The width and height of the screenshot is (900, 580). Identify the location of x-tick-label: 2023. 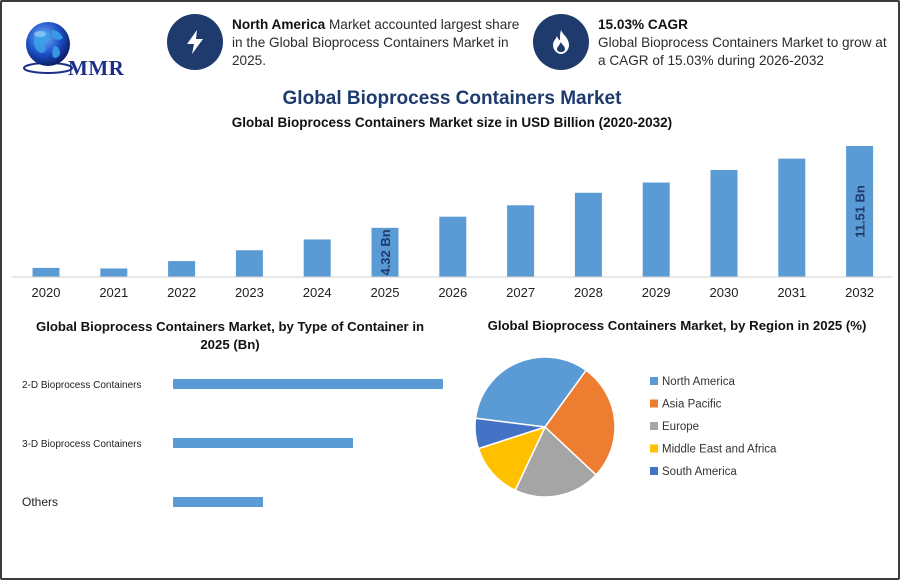
(249, 292).